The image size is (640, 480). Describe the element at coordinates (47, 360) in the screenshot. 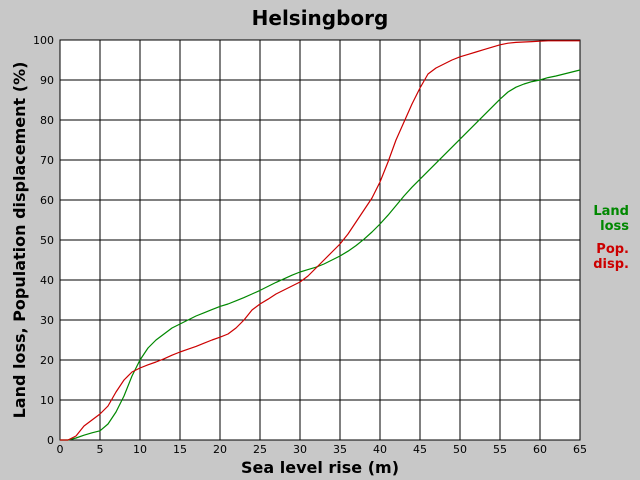

I see `y-tick-label: 20` at that location.